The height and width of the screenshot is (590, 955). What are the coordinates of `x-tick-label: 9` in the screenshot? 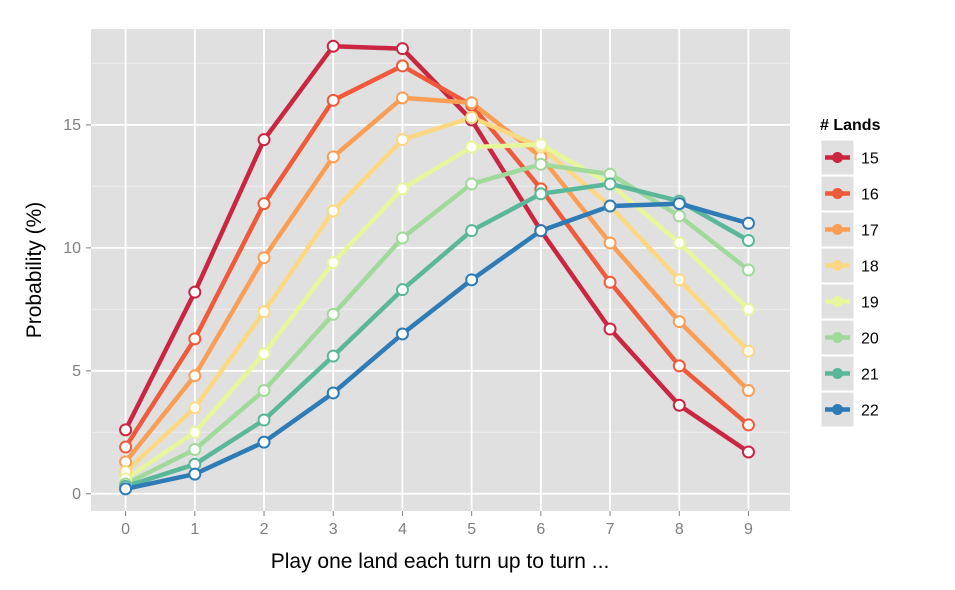 It's located at (748, 529).